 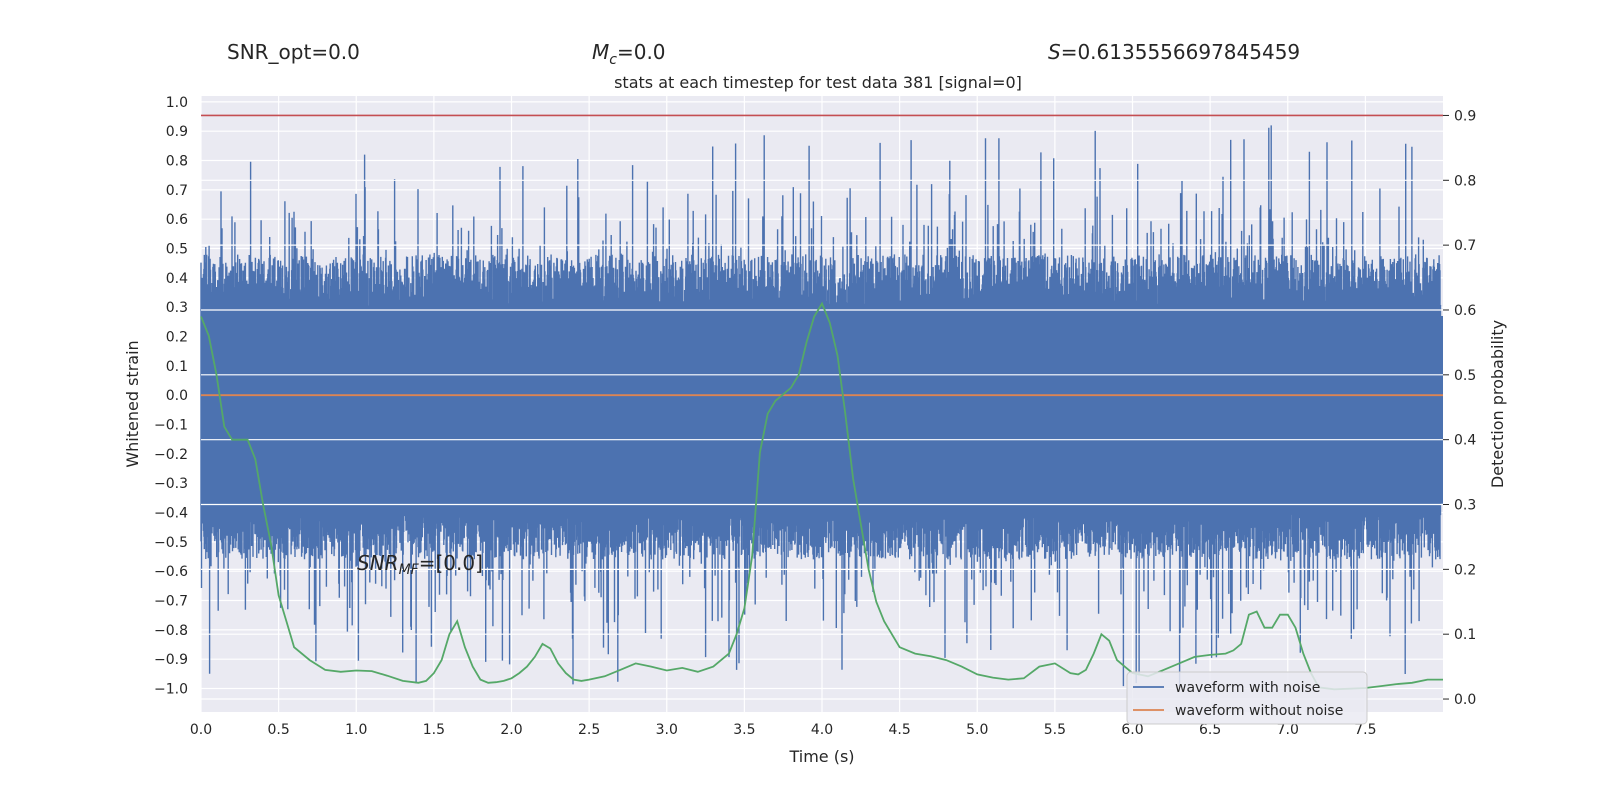 What do you see at coordinates (1210, 730) in the screenshot?
I see `x-tick-label: 6.5` at bounding box center [1210, 730].